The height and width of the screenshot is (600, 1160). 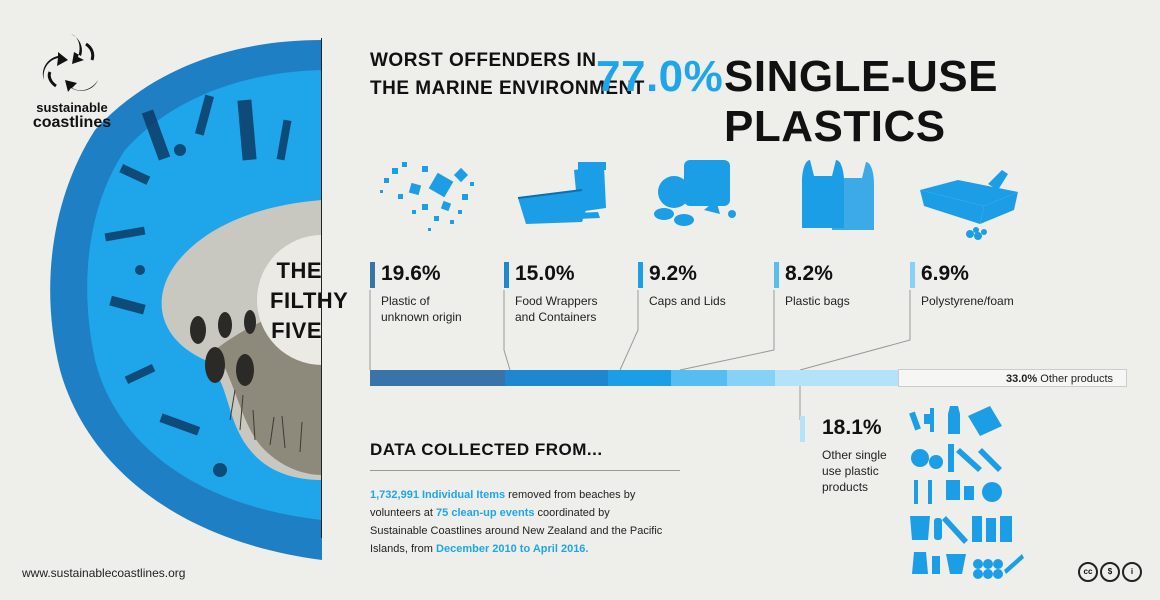 I want to click on divider-line, so click(x=321, y=288).